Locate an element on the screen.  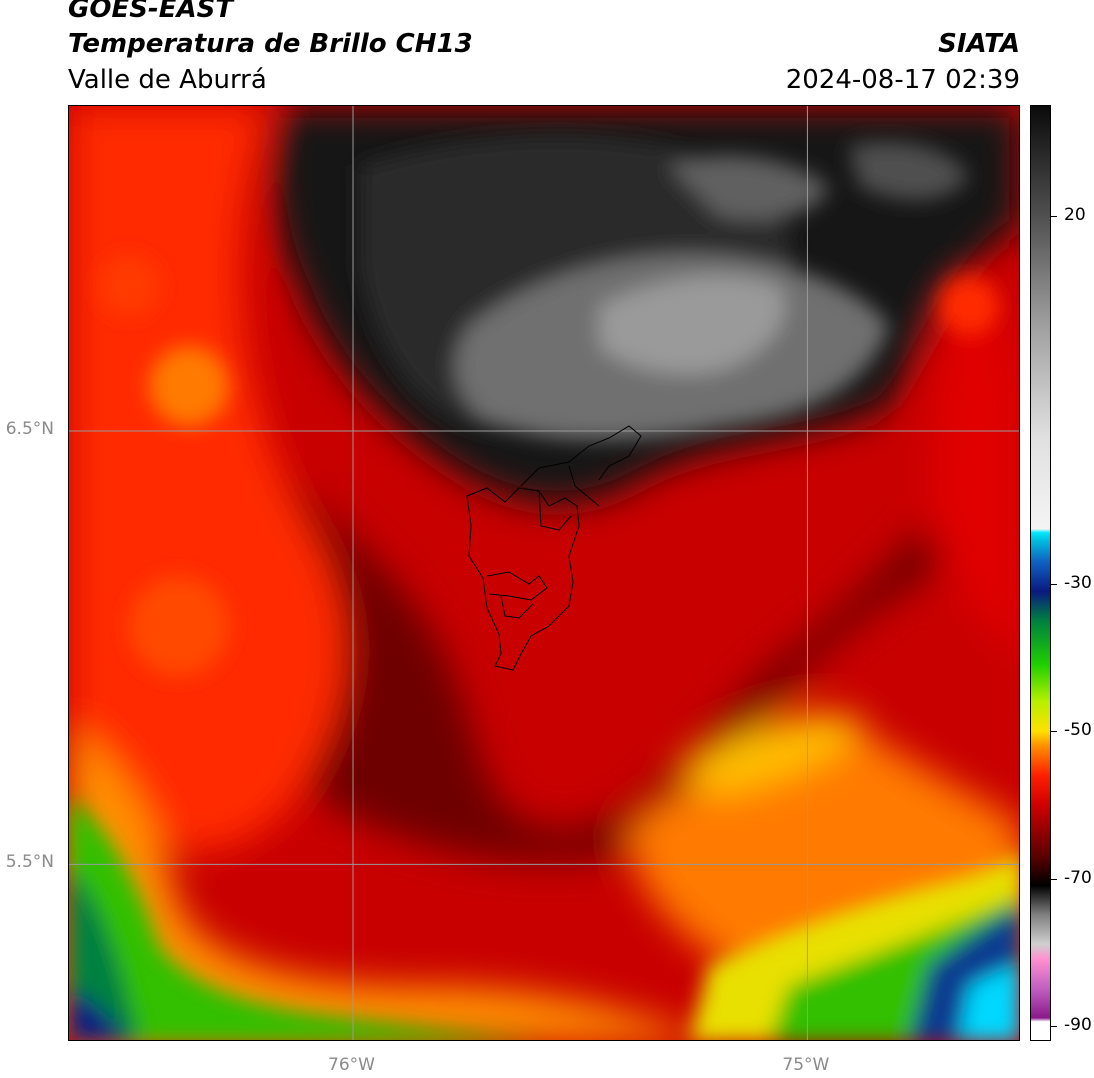
region-subtitle: Valle de Aburrá is located at coordinates (167, 80).